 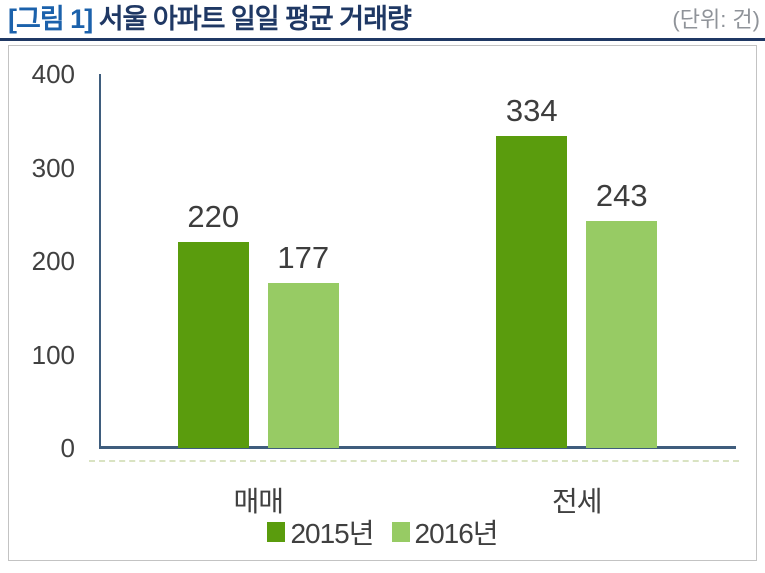 I want to click on legend-swatch-2016년, so click(x=400, y=532).